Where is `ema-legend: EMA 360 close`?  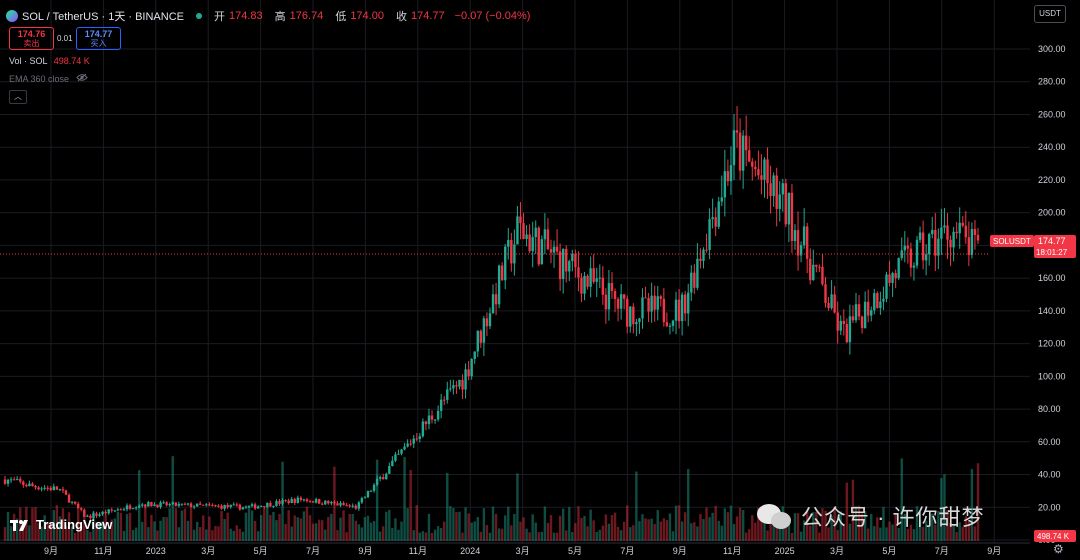 ema-legend: EMA 360 close is located at coordinates (48, 78).